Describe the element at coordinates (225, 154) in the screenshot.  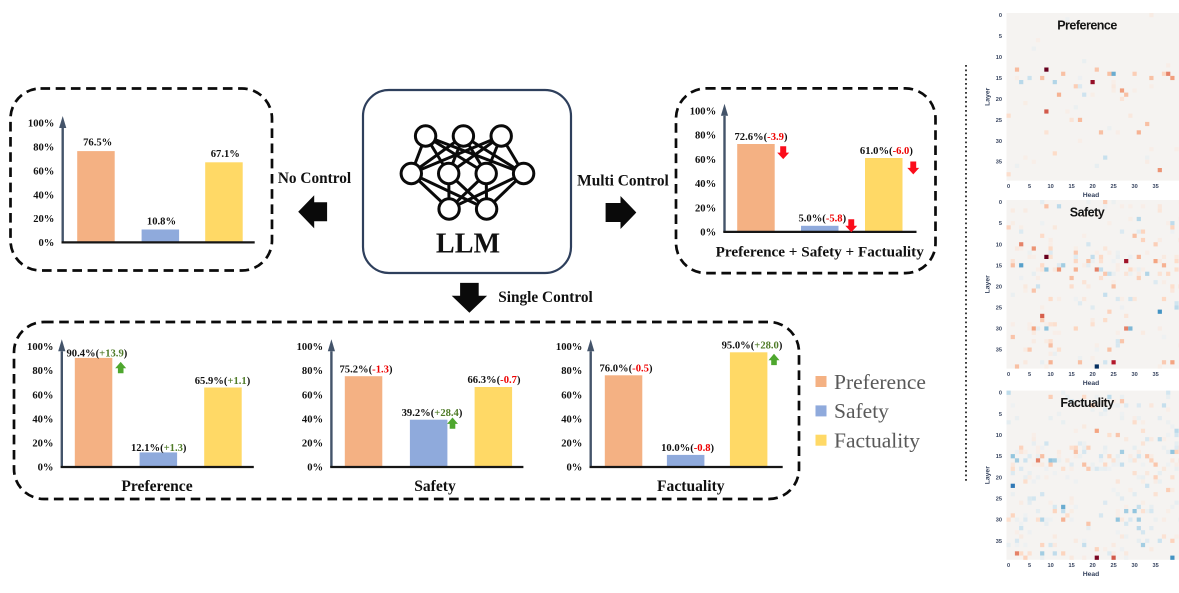
I see `svg-text: 67.1%` at that location.